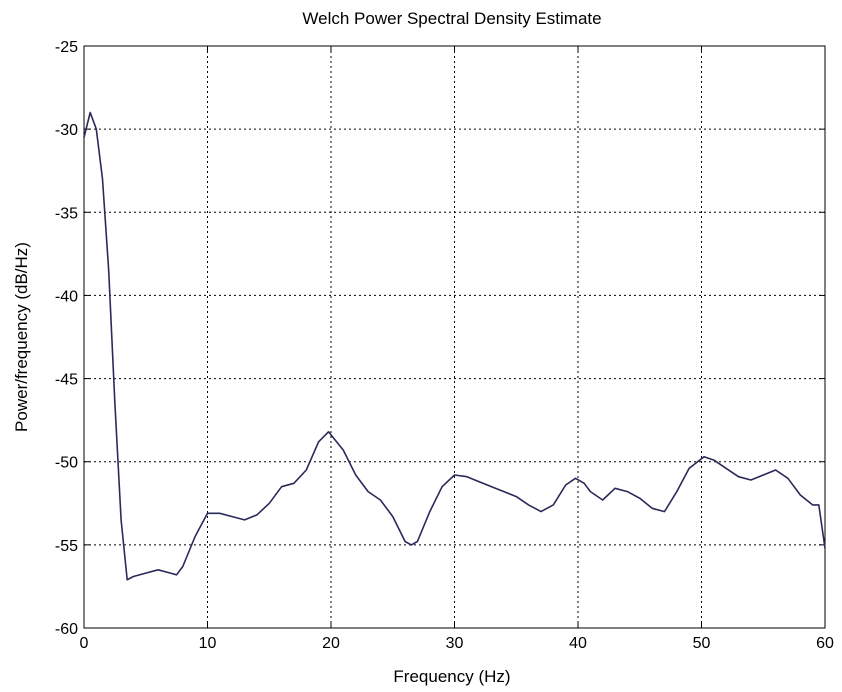 The image size is (842, 692). I want to click on x-axis-label: Frequency (Hz), so click(451, 676).